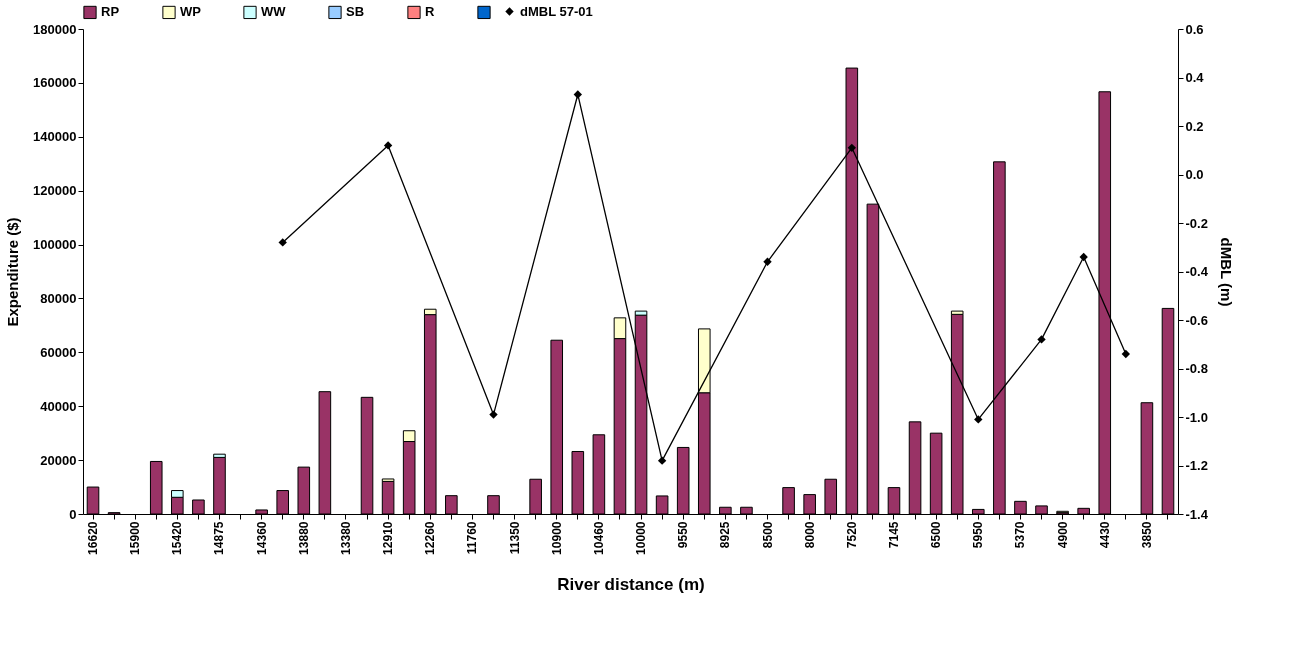 This screenshot has width=1310, height=653. I want to click on y2-tick-label: 0.0, so click(1194, 174).